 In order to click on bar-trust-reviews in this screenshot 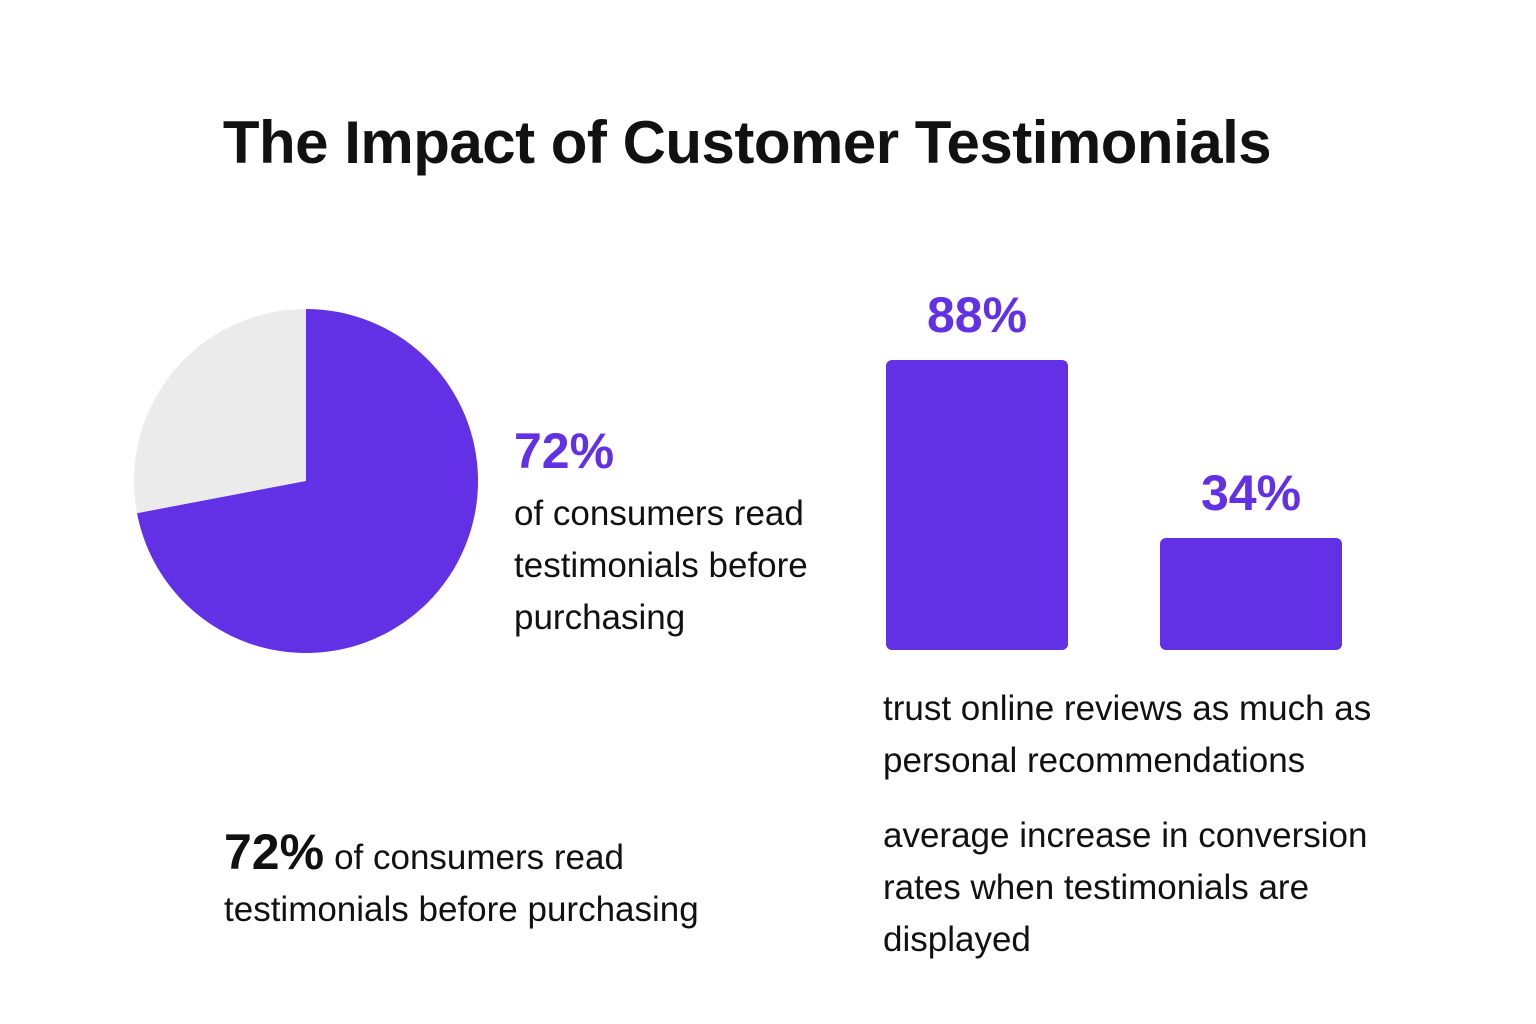, I will do `click(977, 504)`.